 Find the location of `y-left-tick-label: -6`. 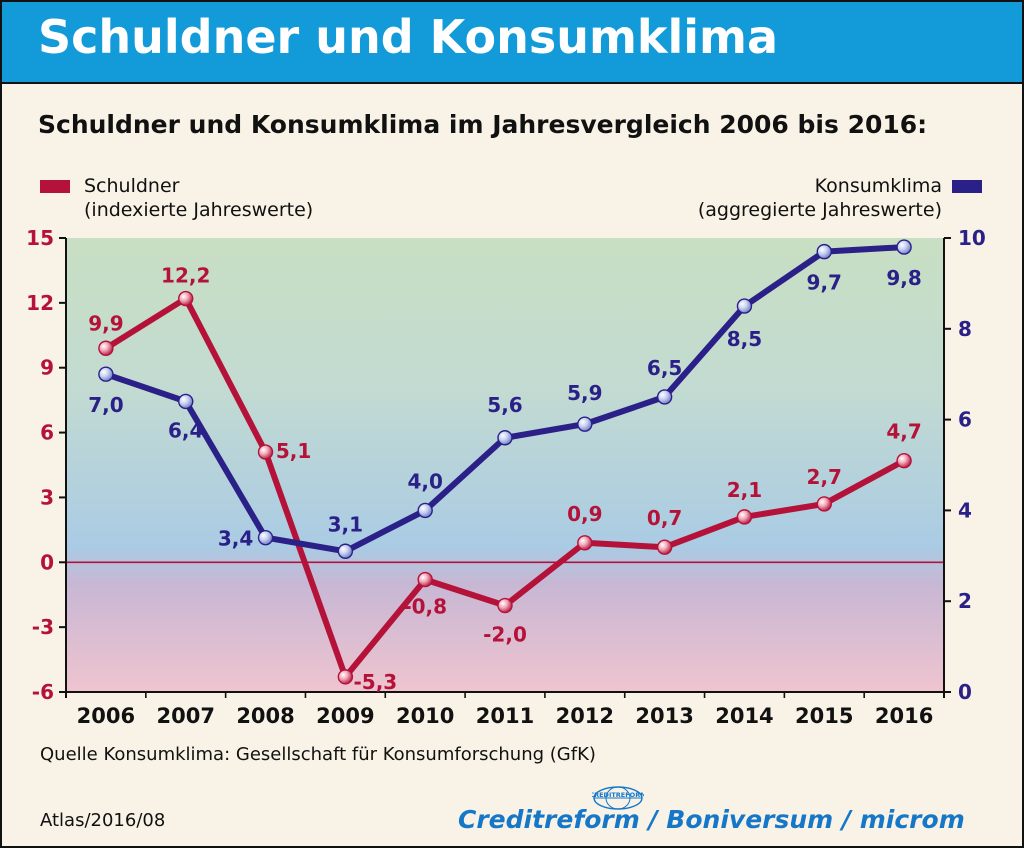

y-left-tick-label: -6 is located at coordinates (43, 692).